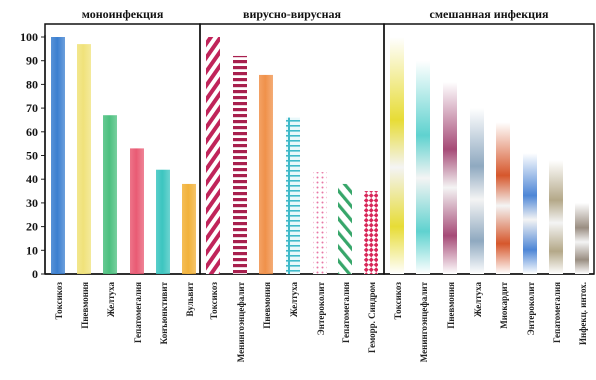 The width and height of the screenshot is (596, 380). Describe the element at coordinates (32, 227) in the screenshot. I see `y-tick-label: 20` at that location.